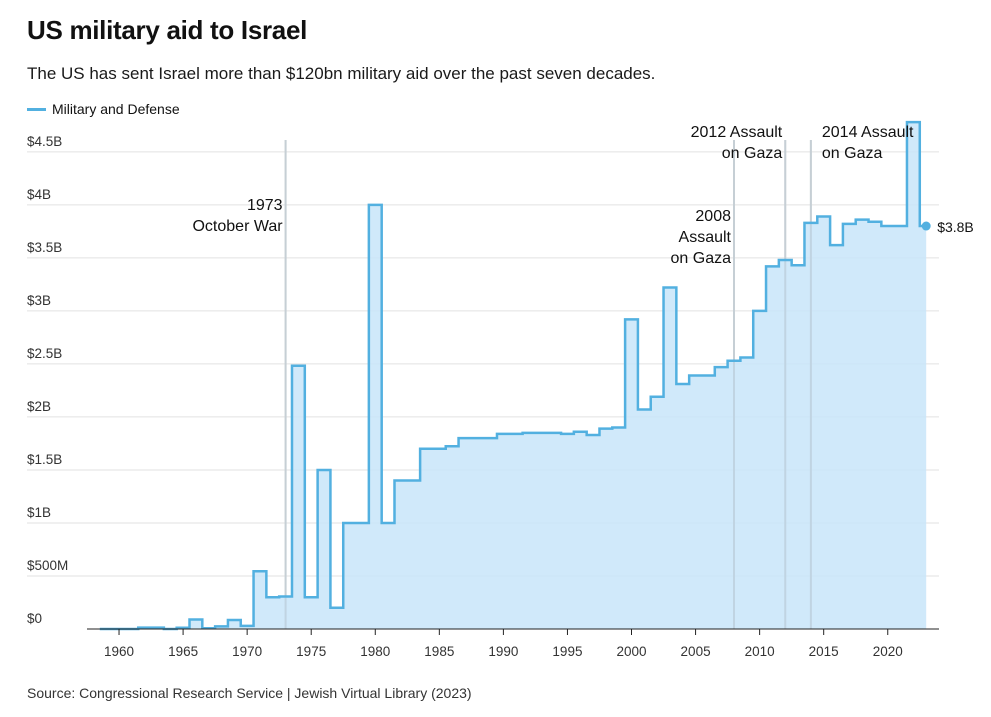 Image resolution: width=991 pixels, height=717 pixels. Describe the element at coordinates (39, 300) in the screenshot. I see `y-tick-label: $3B` at that location.